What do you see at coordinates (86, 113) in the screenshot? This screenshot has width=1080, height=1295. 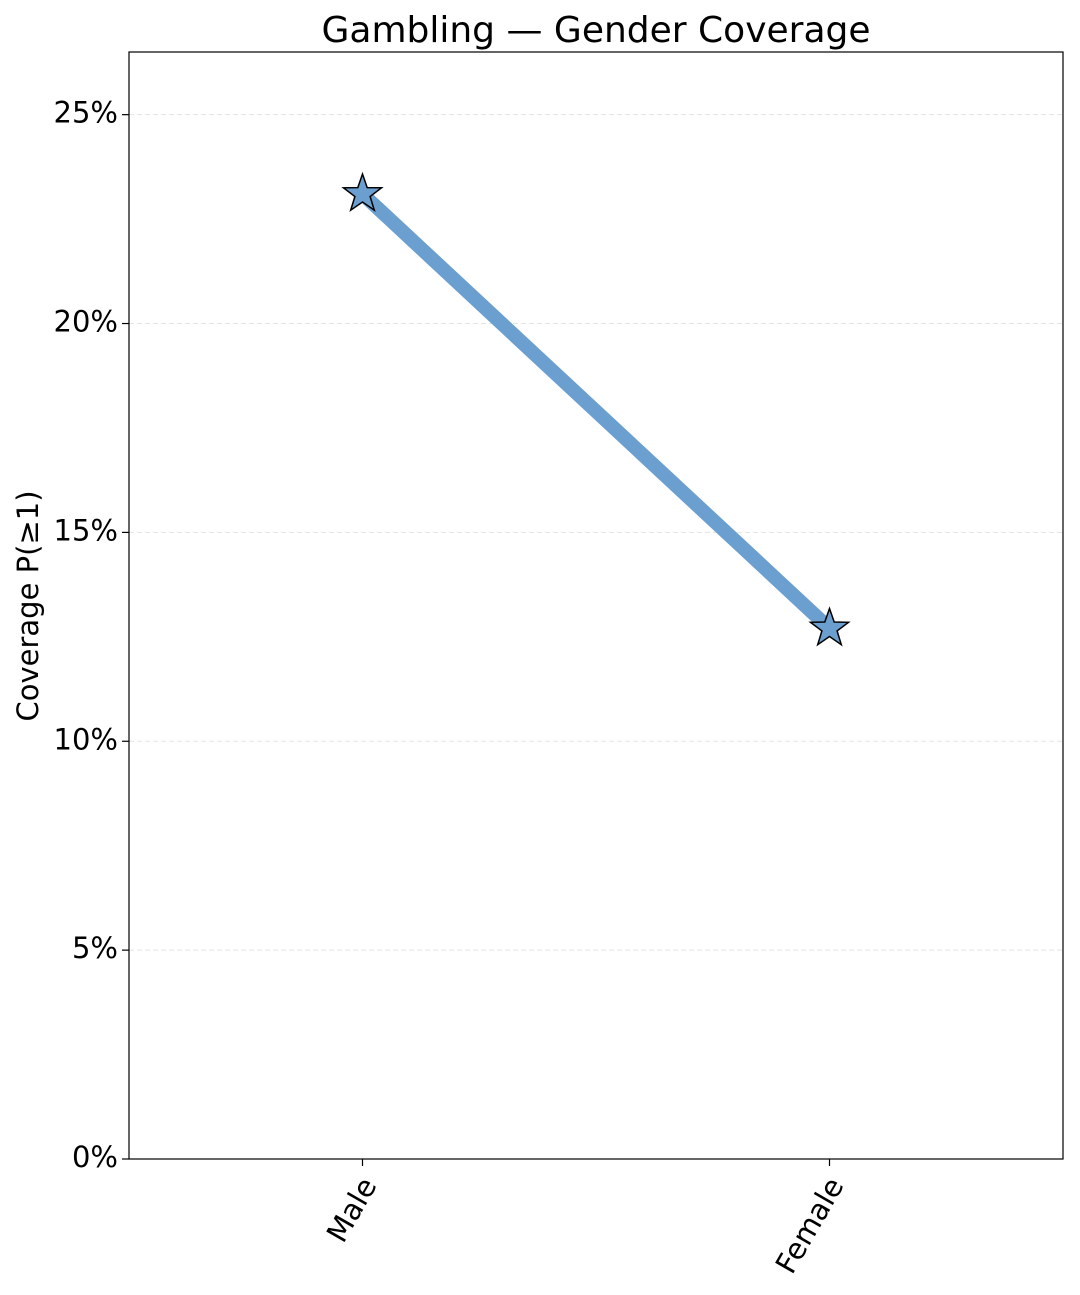 I see `y-tick-label: 25%` at bounding box center [86, 113].